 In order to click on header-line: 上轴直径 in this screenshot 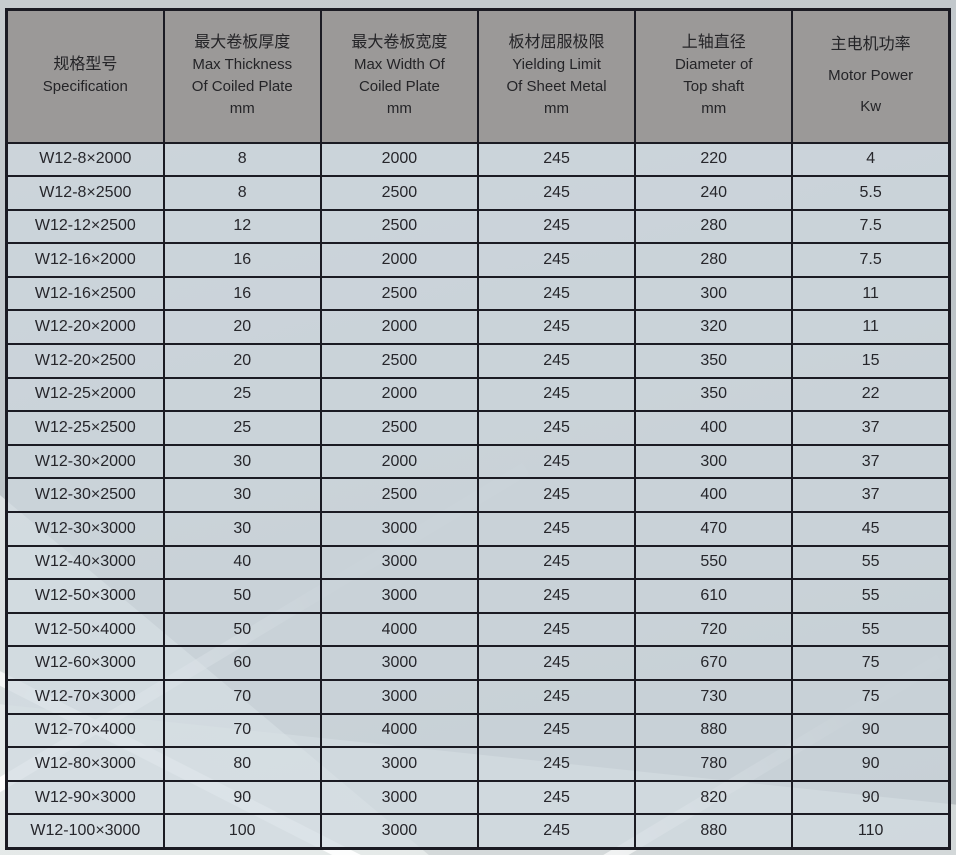, I will do `click(713, 43)`.